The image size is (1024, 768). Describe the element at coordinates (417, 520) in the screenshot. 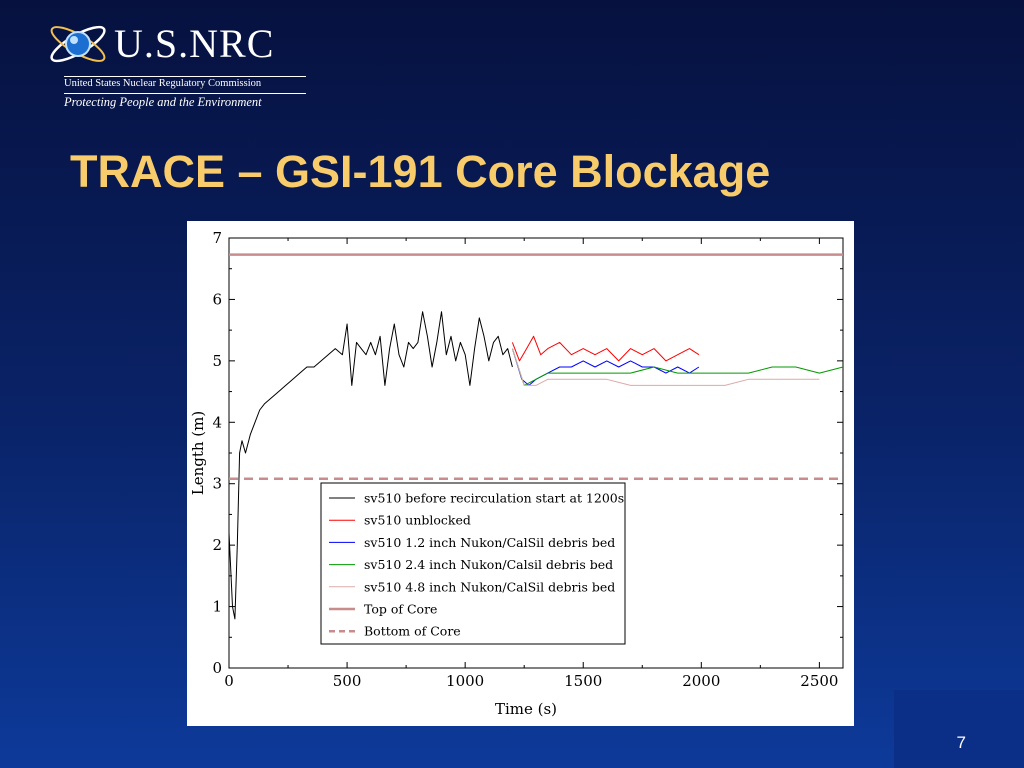

I see `legend-label: sv510 unblocked` at that location.